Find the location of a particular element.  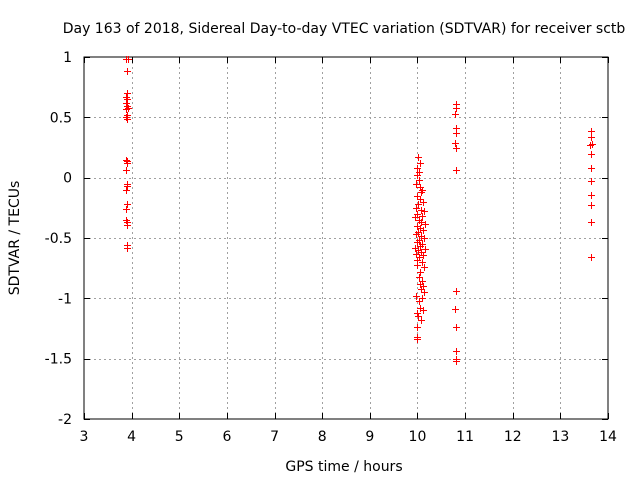

y-tick-label: -0.5 is located at coordinates (58, 239).